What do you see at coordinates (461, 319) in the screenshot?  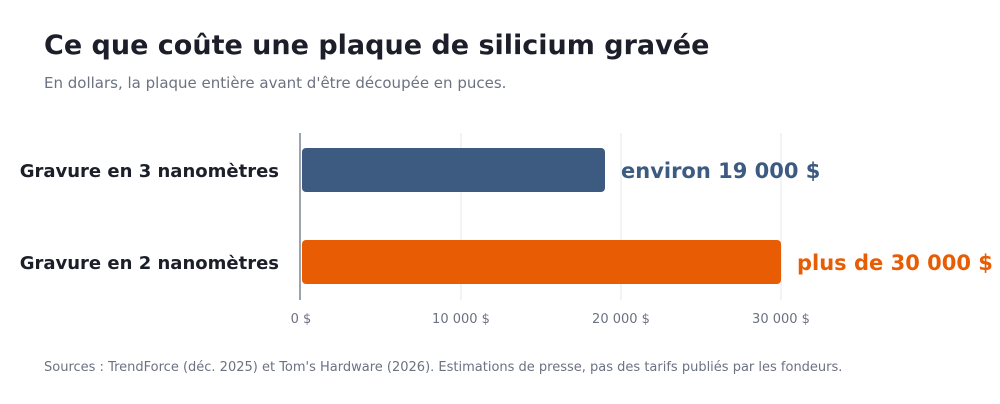 I see `x-tick-label: 10 000 $` at bounding box center [461, 319].